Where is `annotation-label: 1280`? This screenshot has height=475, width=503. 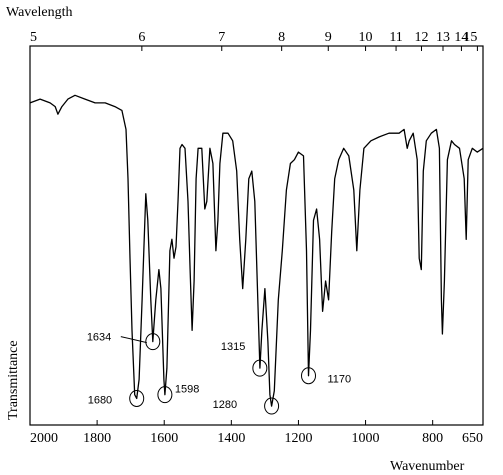
annotation-label: 1280 is located at coordinates (225, 405).